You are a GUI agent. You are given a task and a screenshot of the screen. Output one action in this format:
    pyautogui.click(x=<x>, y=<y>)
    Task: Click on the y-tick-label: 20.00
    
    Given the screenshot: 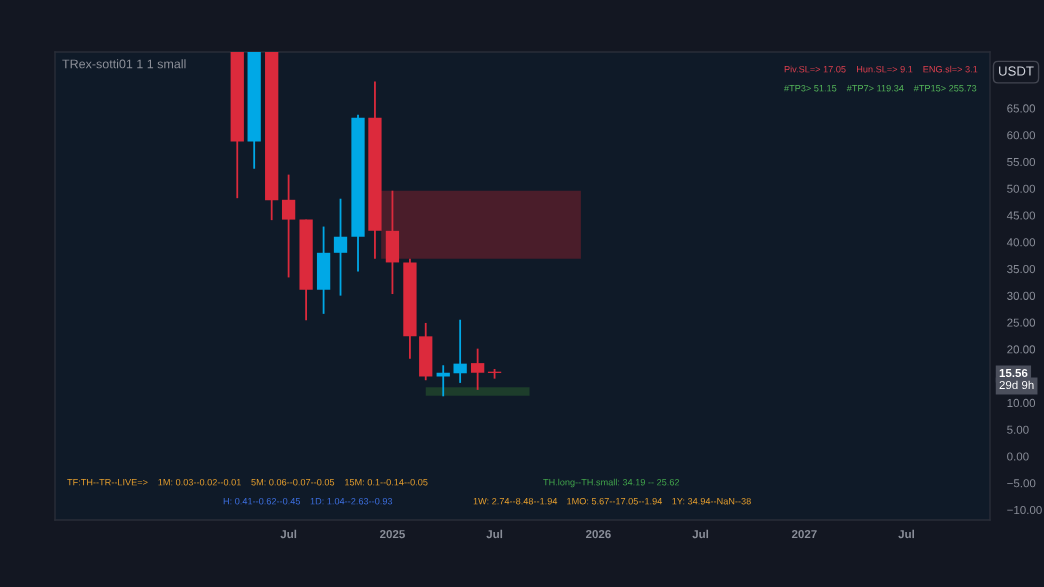 What is the action you would take?
    pyautogui.click(x=1021, y=349)
    